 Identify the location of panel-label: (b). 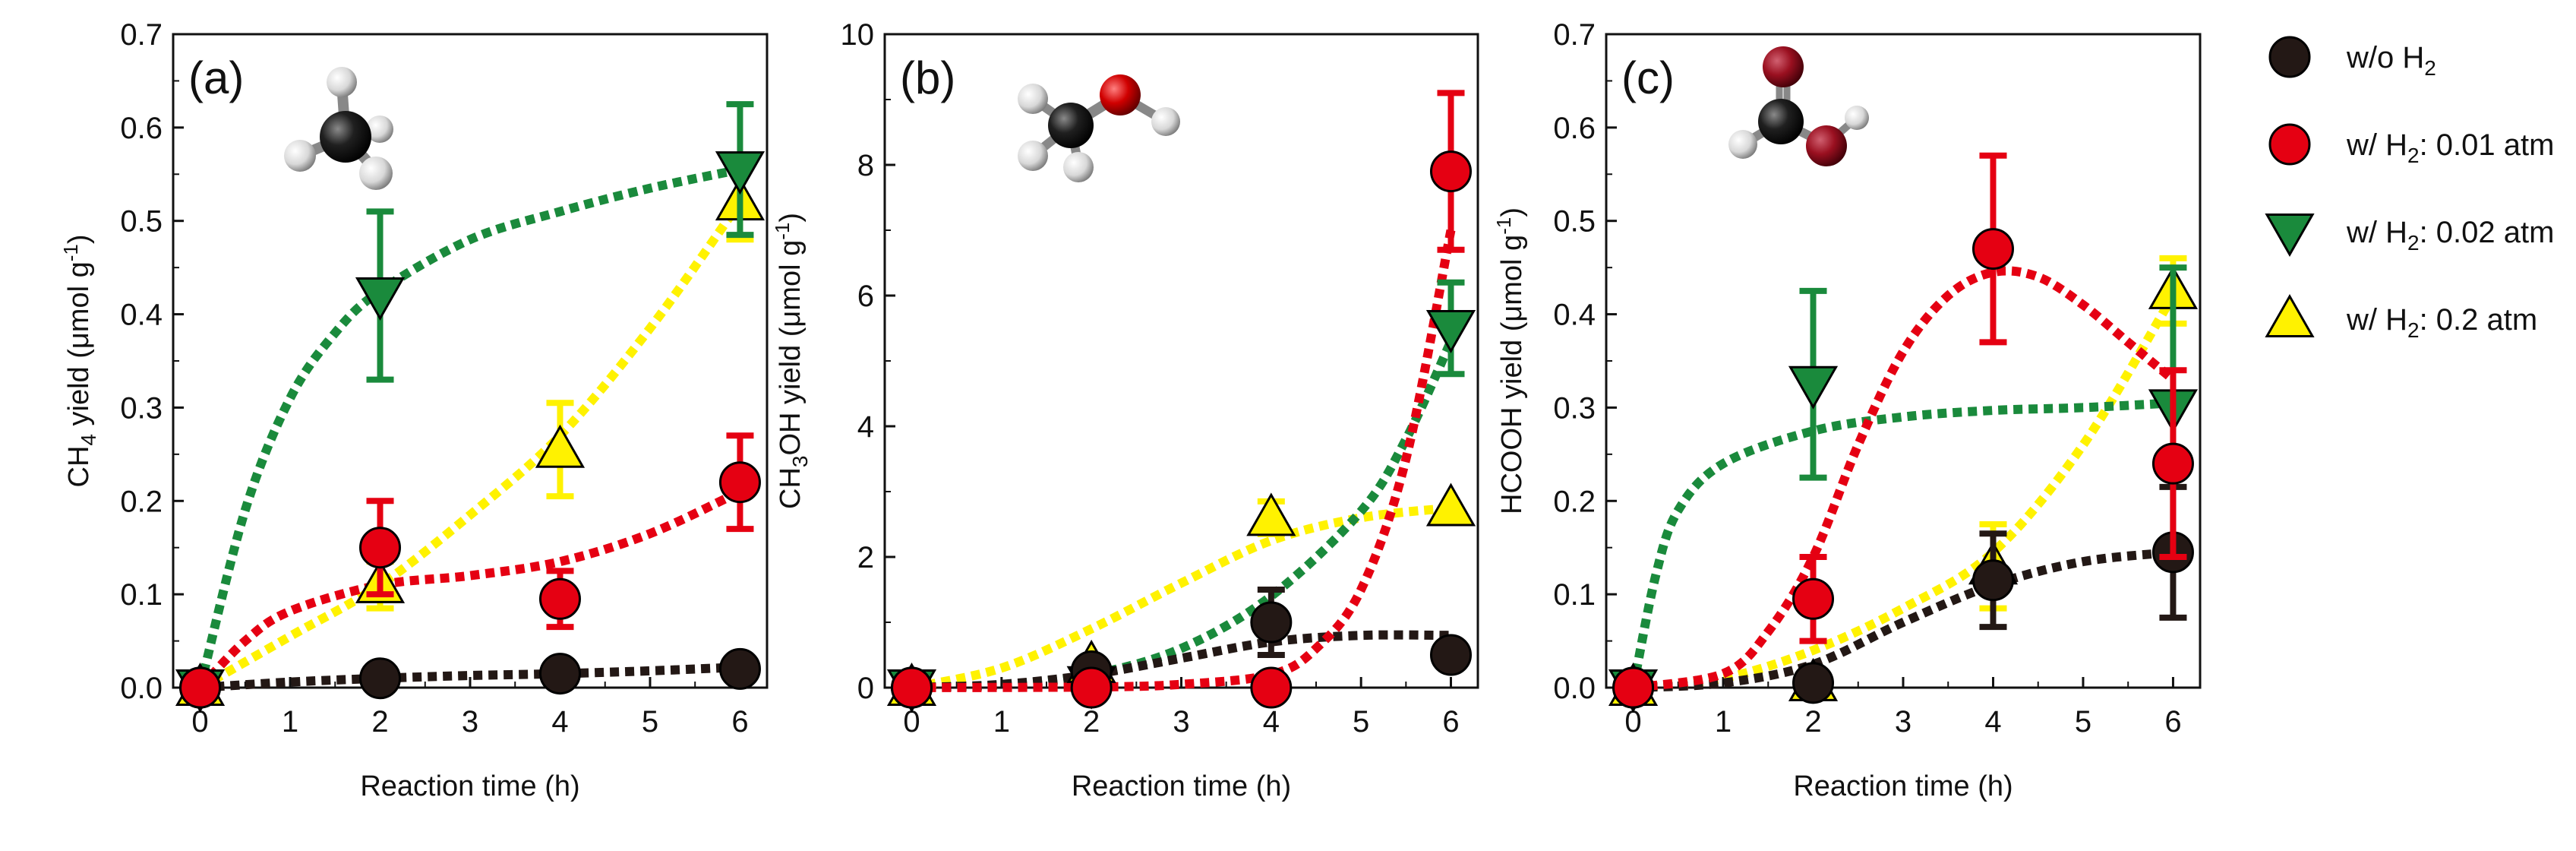
(927, 77).